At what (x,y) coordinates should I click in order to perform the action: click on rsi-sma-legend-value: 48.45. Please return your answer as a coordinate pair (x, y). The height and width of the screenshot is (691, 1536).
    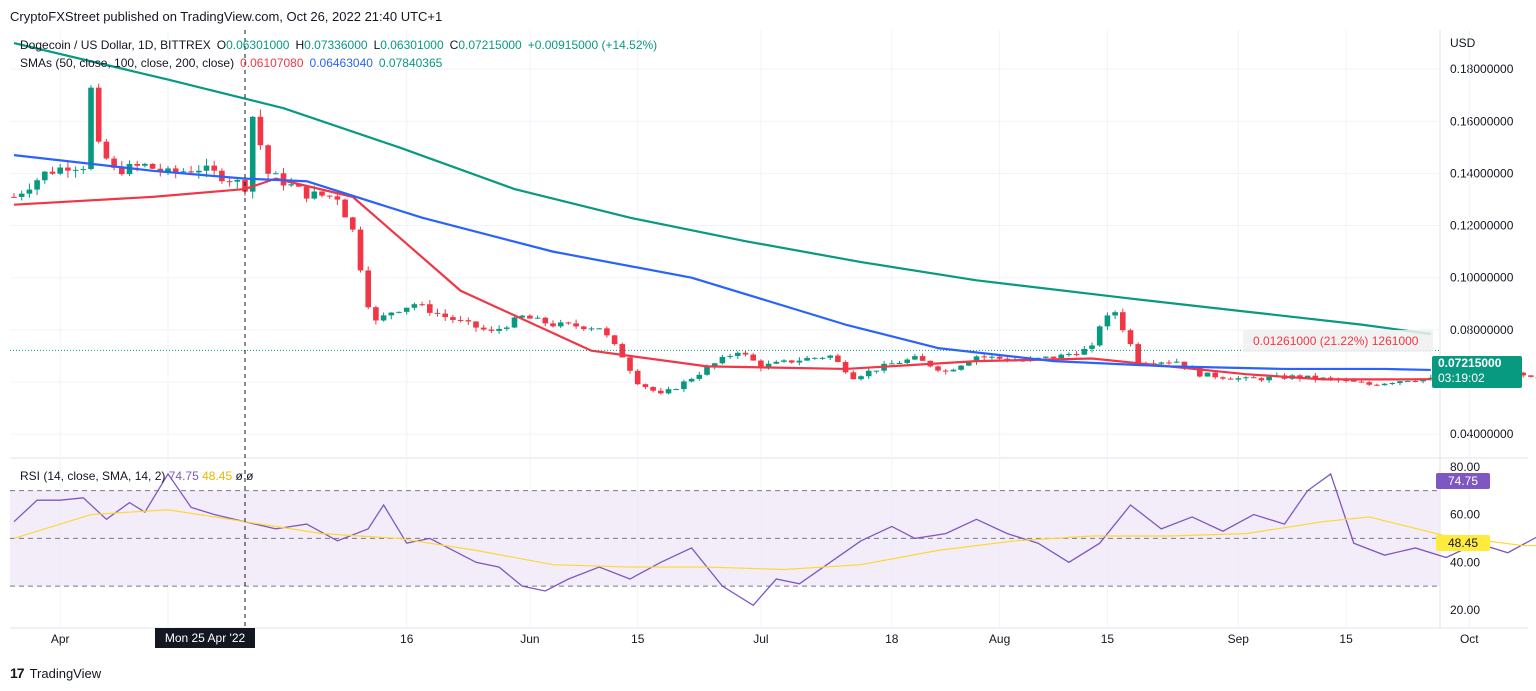
    Looking at the image, I should click on (217, 476).